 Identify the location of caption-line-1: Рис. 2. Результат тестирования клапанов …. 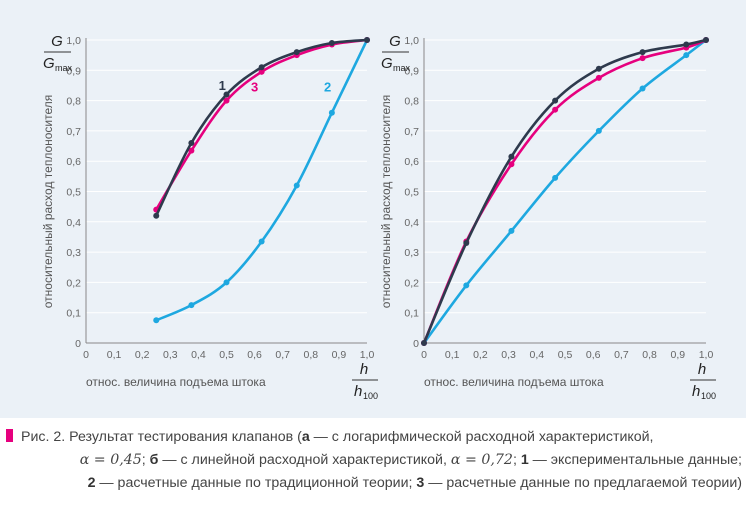
(374, 437).